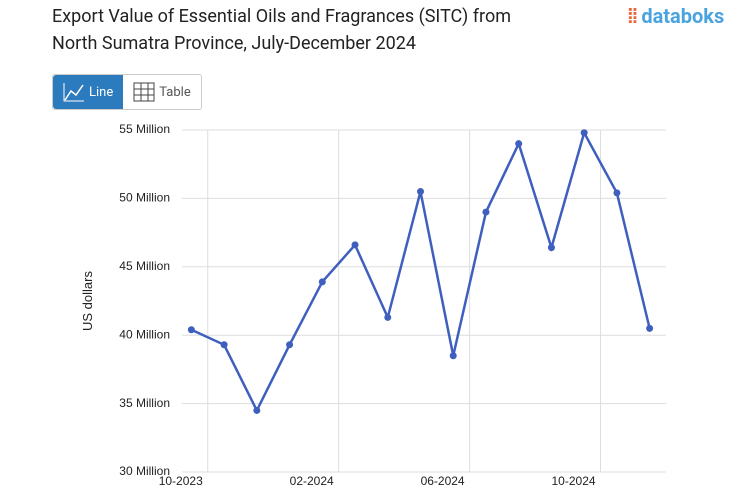 Image resolution: width=753 pixels, height=498 pixels. What do you see at coordinates (101, 92) in the screenshot?
I see `button-label: Line` at bounding box center [101, 92].